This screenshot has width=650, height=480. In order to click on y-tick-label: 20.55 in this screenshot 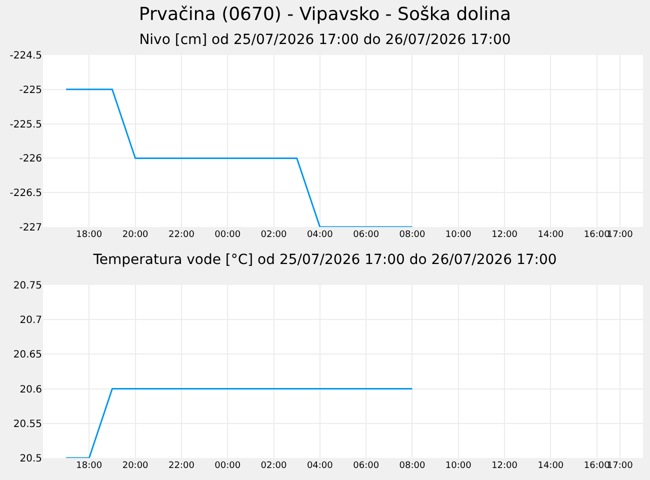, I will do `click(27, 424)`.